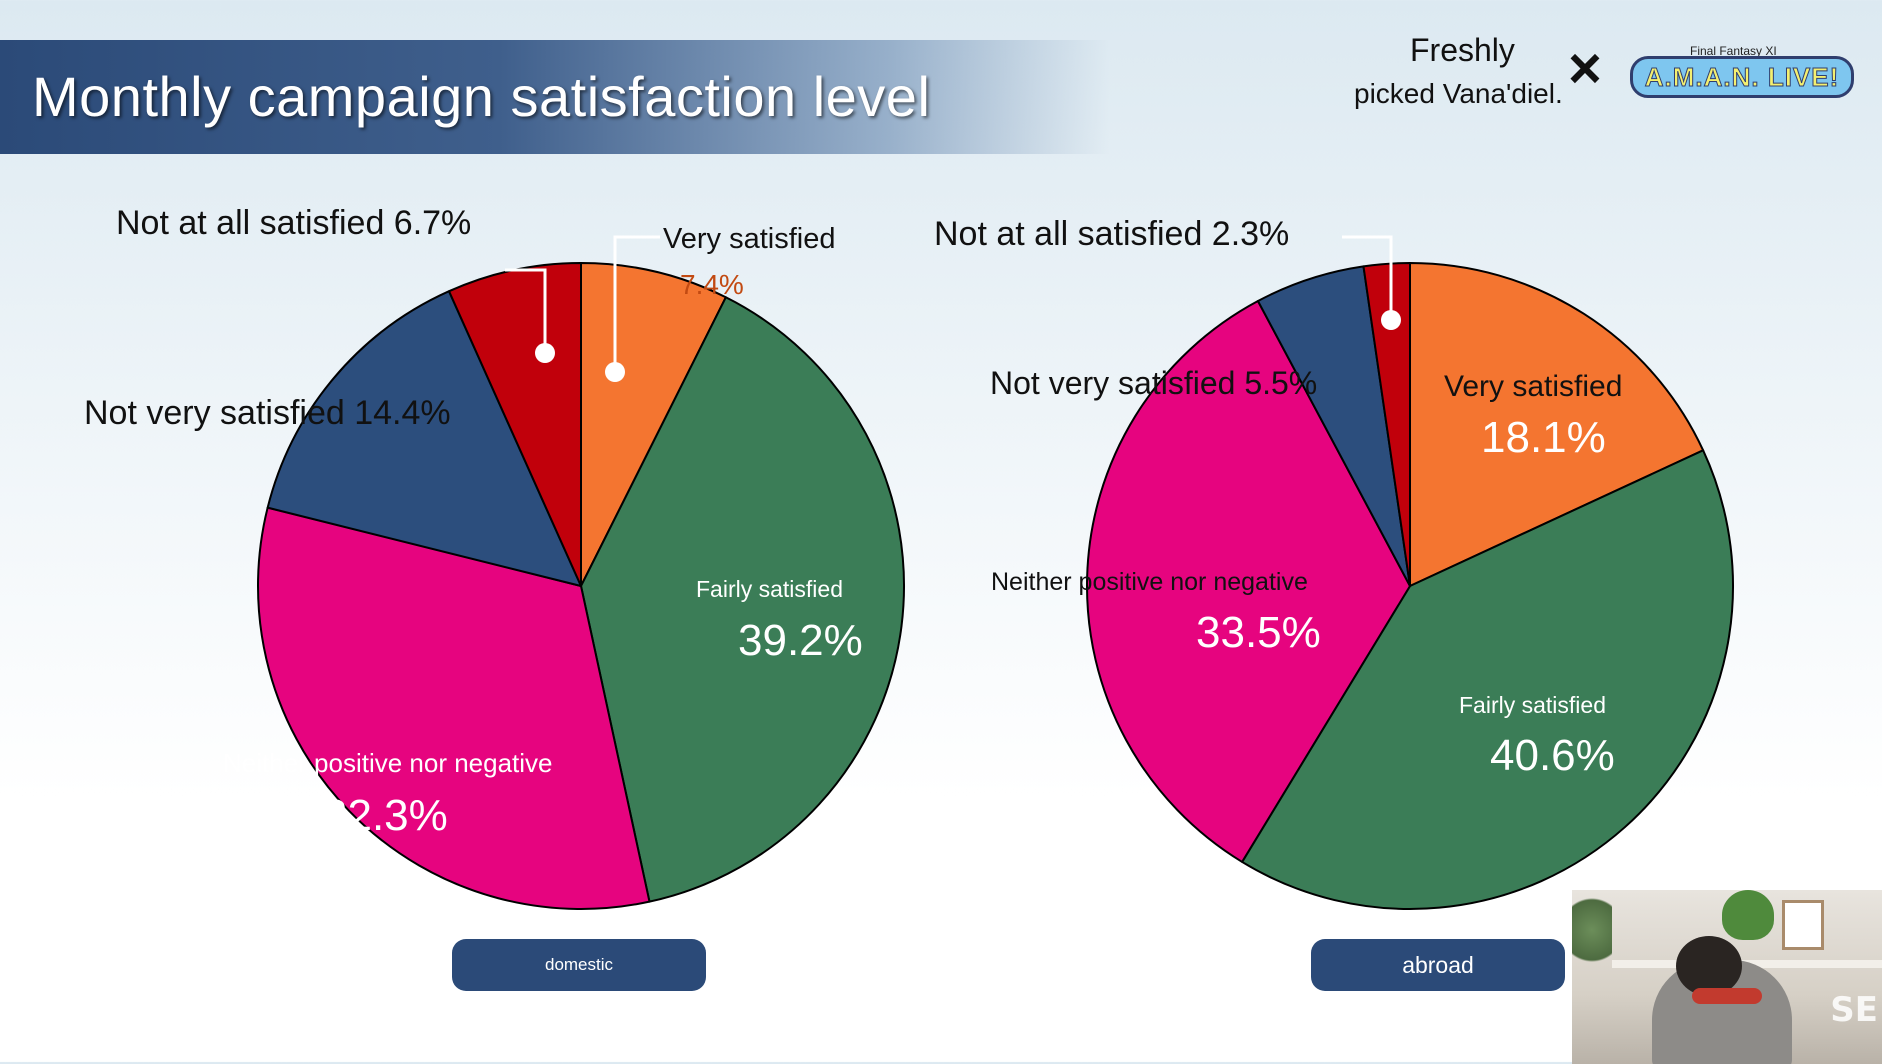  Describe the element at coordinates (1727, 996) in the screenshot. I see `webcam-person-scarf` at that location.